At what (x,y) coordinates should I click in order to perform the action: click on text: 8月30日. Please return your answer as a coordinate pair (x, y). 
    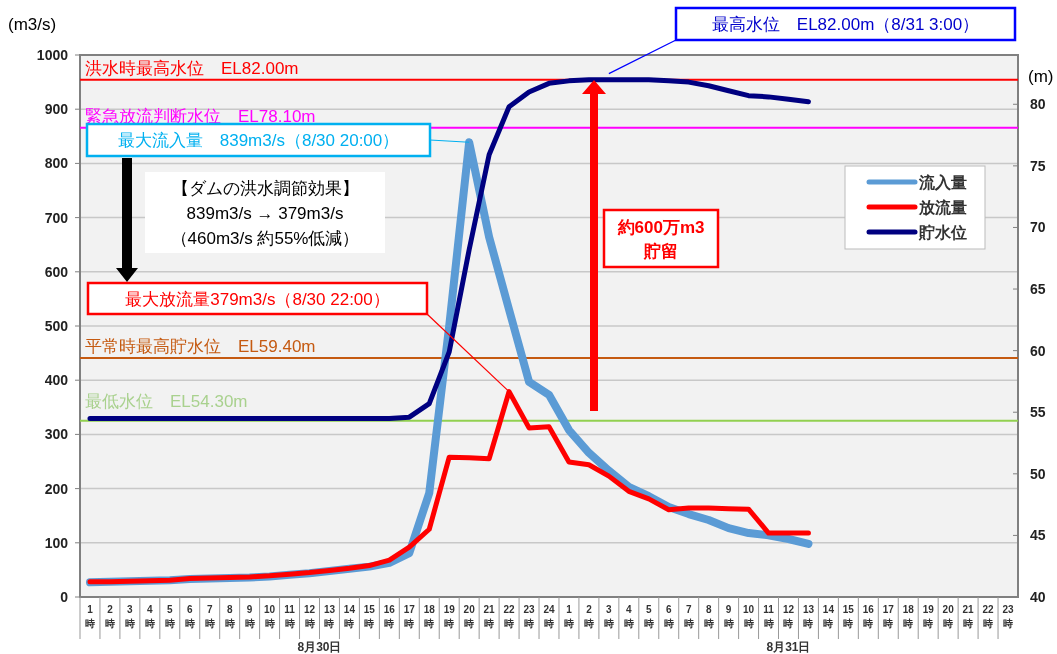
    Looking at the image, I should click on (319, 647).